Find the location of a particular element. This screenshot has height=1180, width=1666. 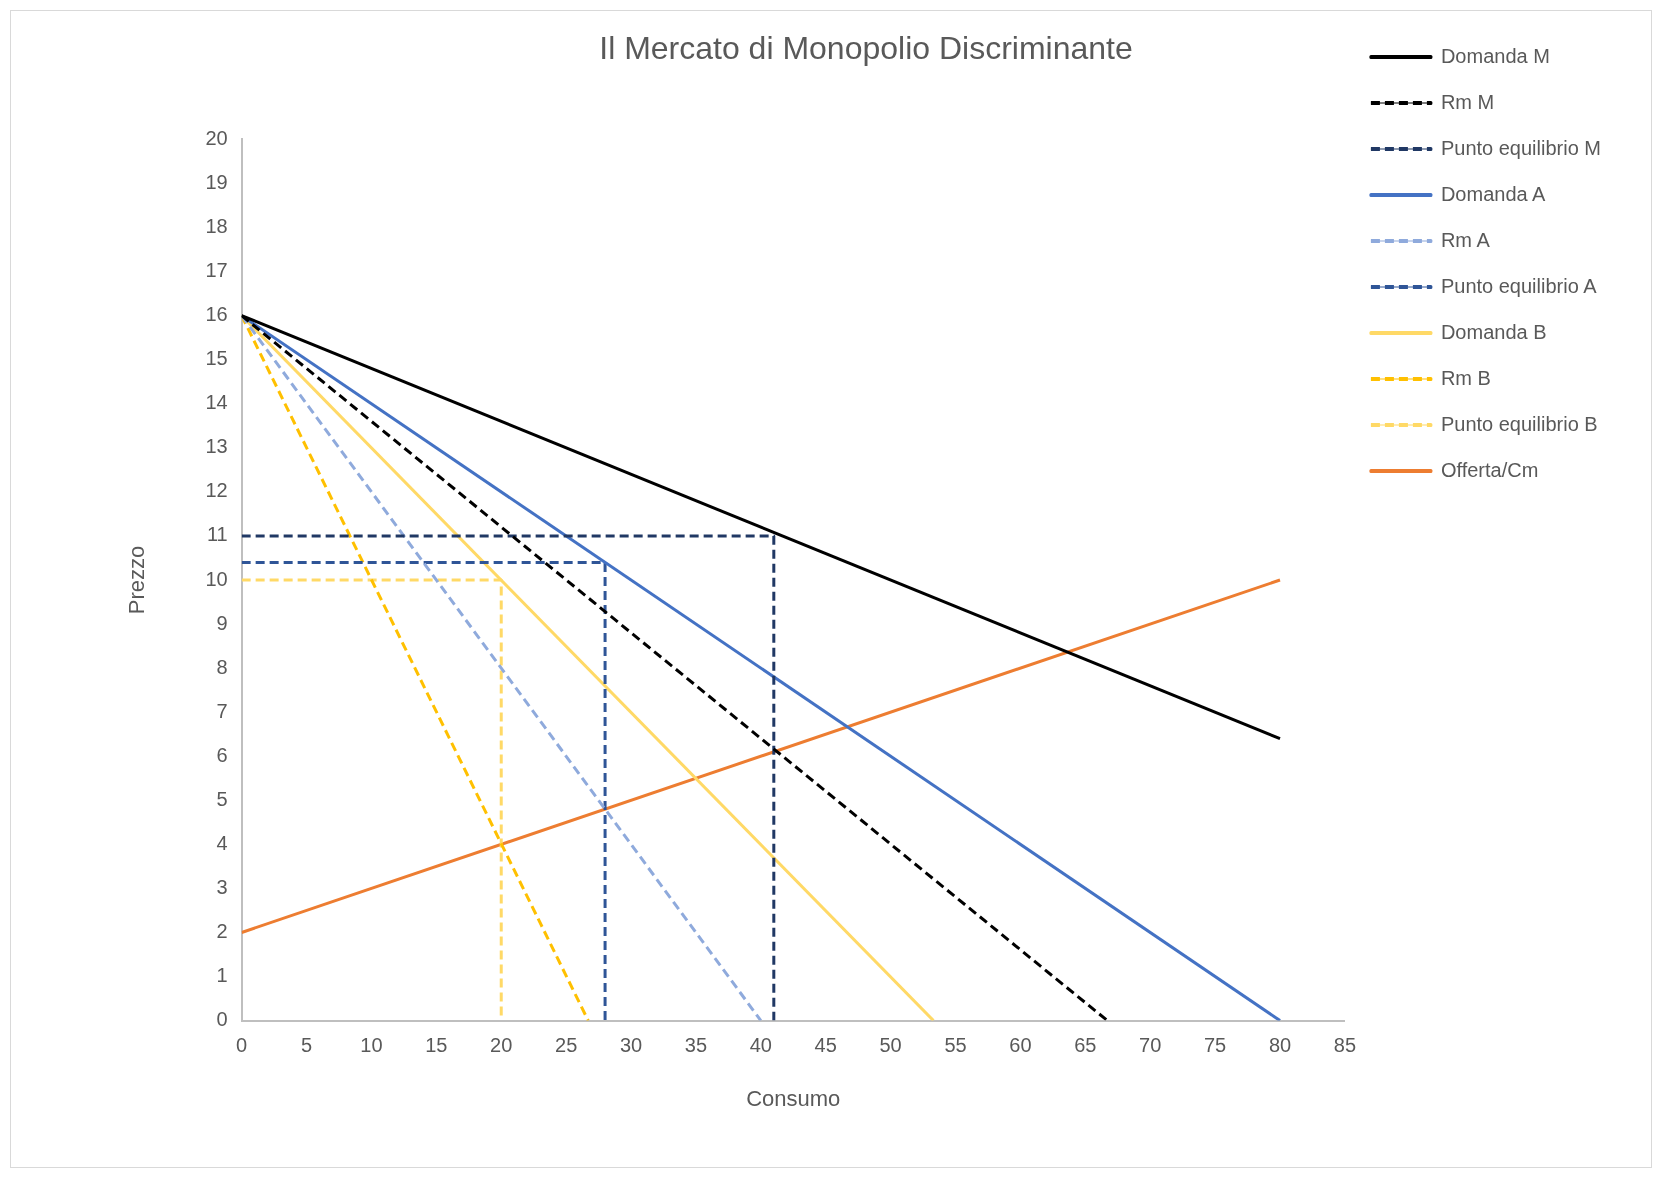

y-tick-label: 16 is located at coordinates (216, 314).